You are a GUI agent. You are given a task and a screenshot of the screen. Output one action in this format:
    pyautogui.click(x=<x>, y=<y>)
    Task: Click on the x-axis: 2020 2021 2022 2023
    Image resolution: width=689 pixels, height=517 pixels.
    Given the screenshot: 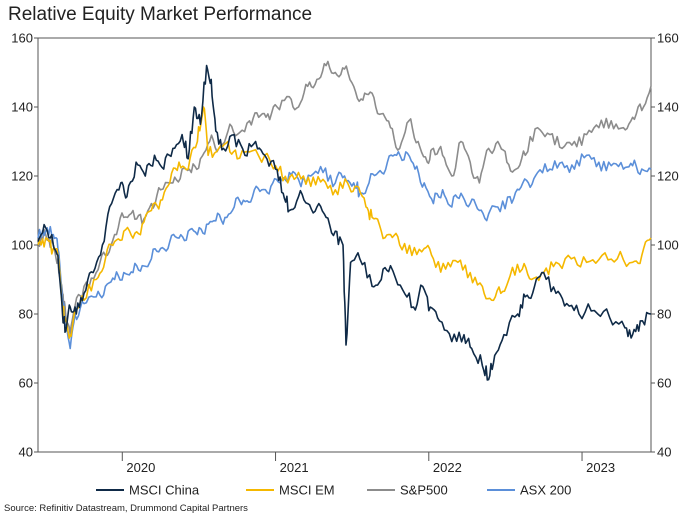 What is the action you would take?
    pyautogui.click(x=370, y=467)
    